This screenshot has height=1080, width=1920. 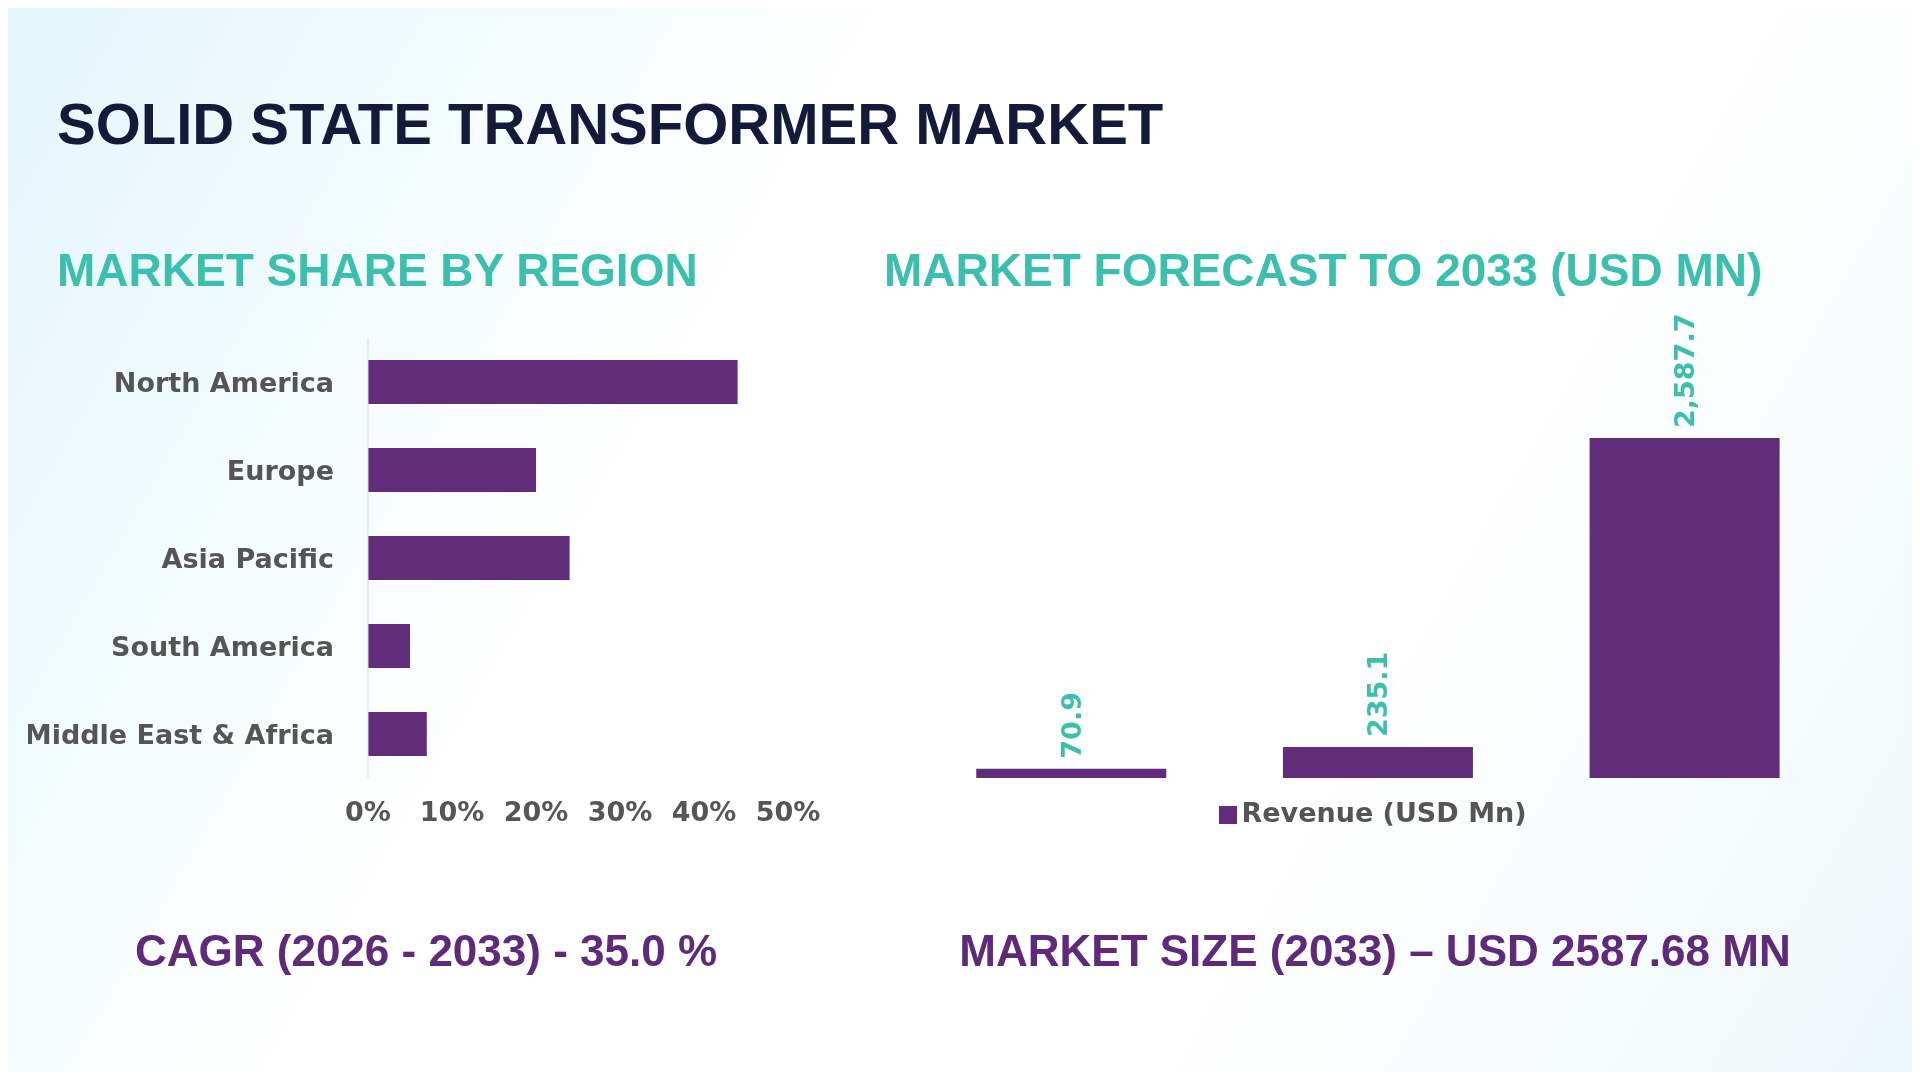 I want to click on text: MARKET SIZE (2033) – USD 2587.68 MN, so click(x=1375, y=951).